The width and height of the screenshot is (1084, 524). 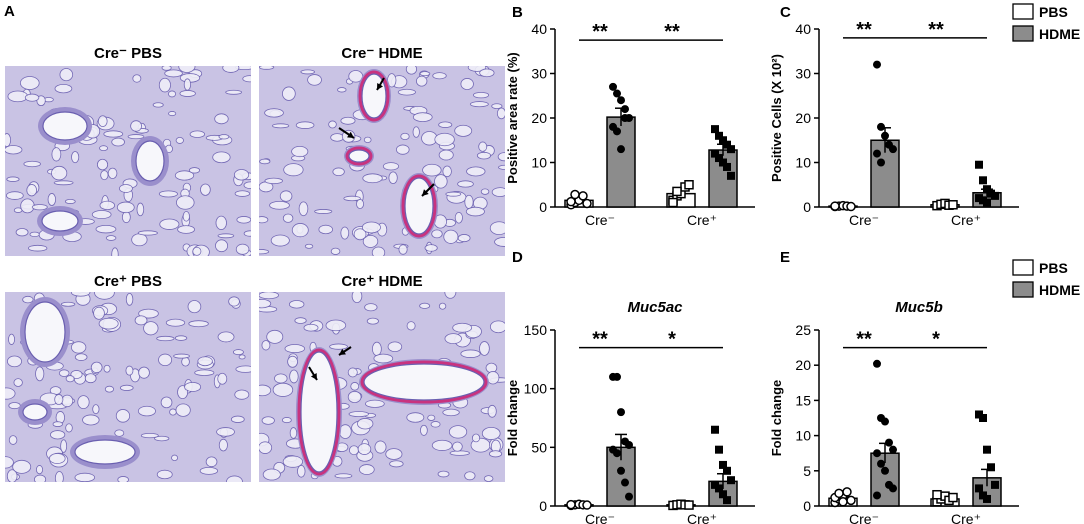 I want to click on panel-e-label: E, so click(x=785, y=257).